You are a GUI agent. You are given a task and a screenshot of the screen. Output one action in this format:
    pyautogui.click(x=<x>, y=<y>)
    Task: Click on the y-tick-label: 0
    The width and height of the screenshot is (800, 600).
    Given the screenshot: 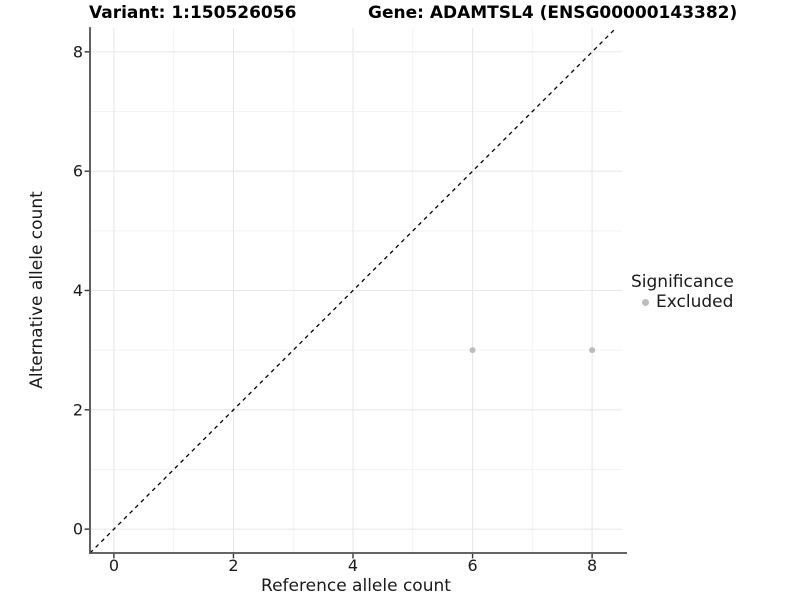 What is the action you would take?
    pyautogui.click(x=78, y=529)
    